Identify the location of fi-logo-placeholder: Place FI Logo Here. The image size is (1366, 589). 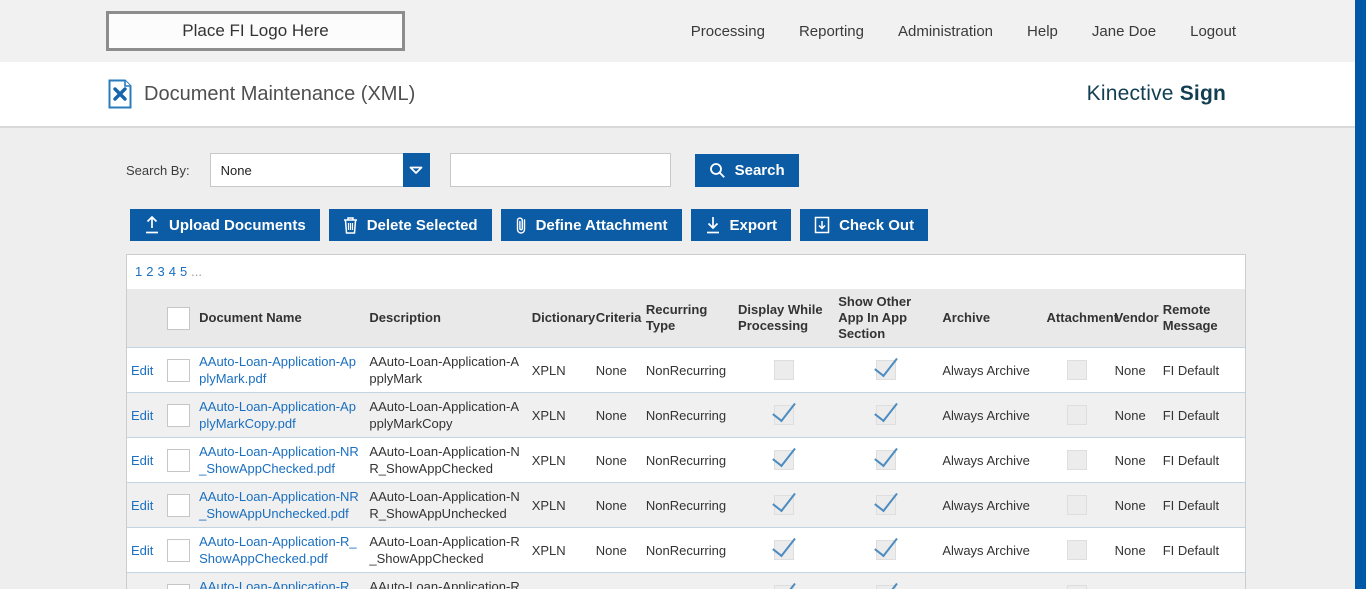
(255, 31).